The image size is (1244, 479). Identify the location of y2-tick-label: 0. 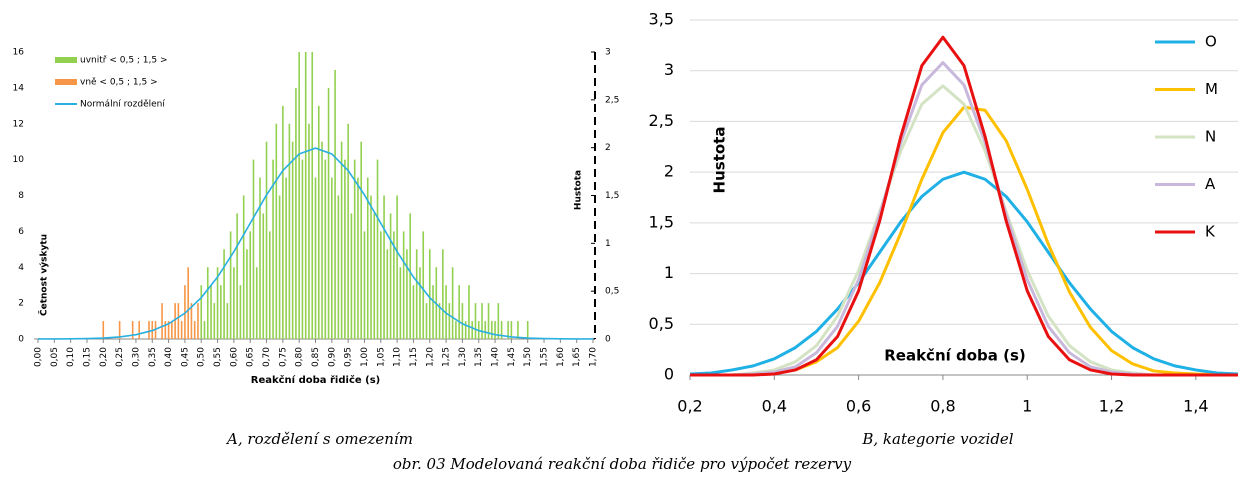
(608, 340).